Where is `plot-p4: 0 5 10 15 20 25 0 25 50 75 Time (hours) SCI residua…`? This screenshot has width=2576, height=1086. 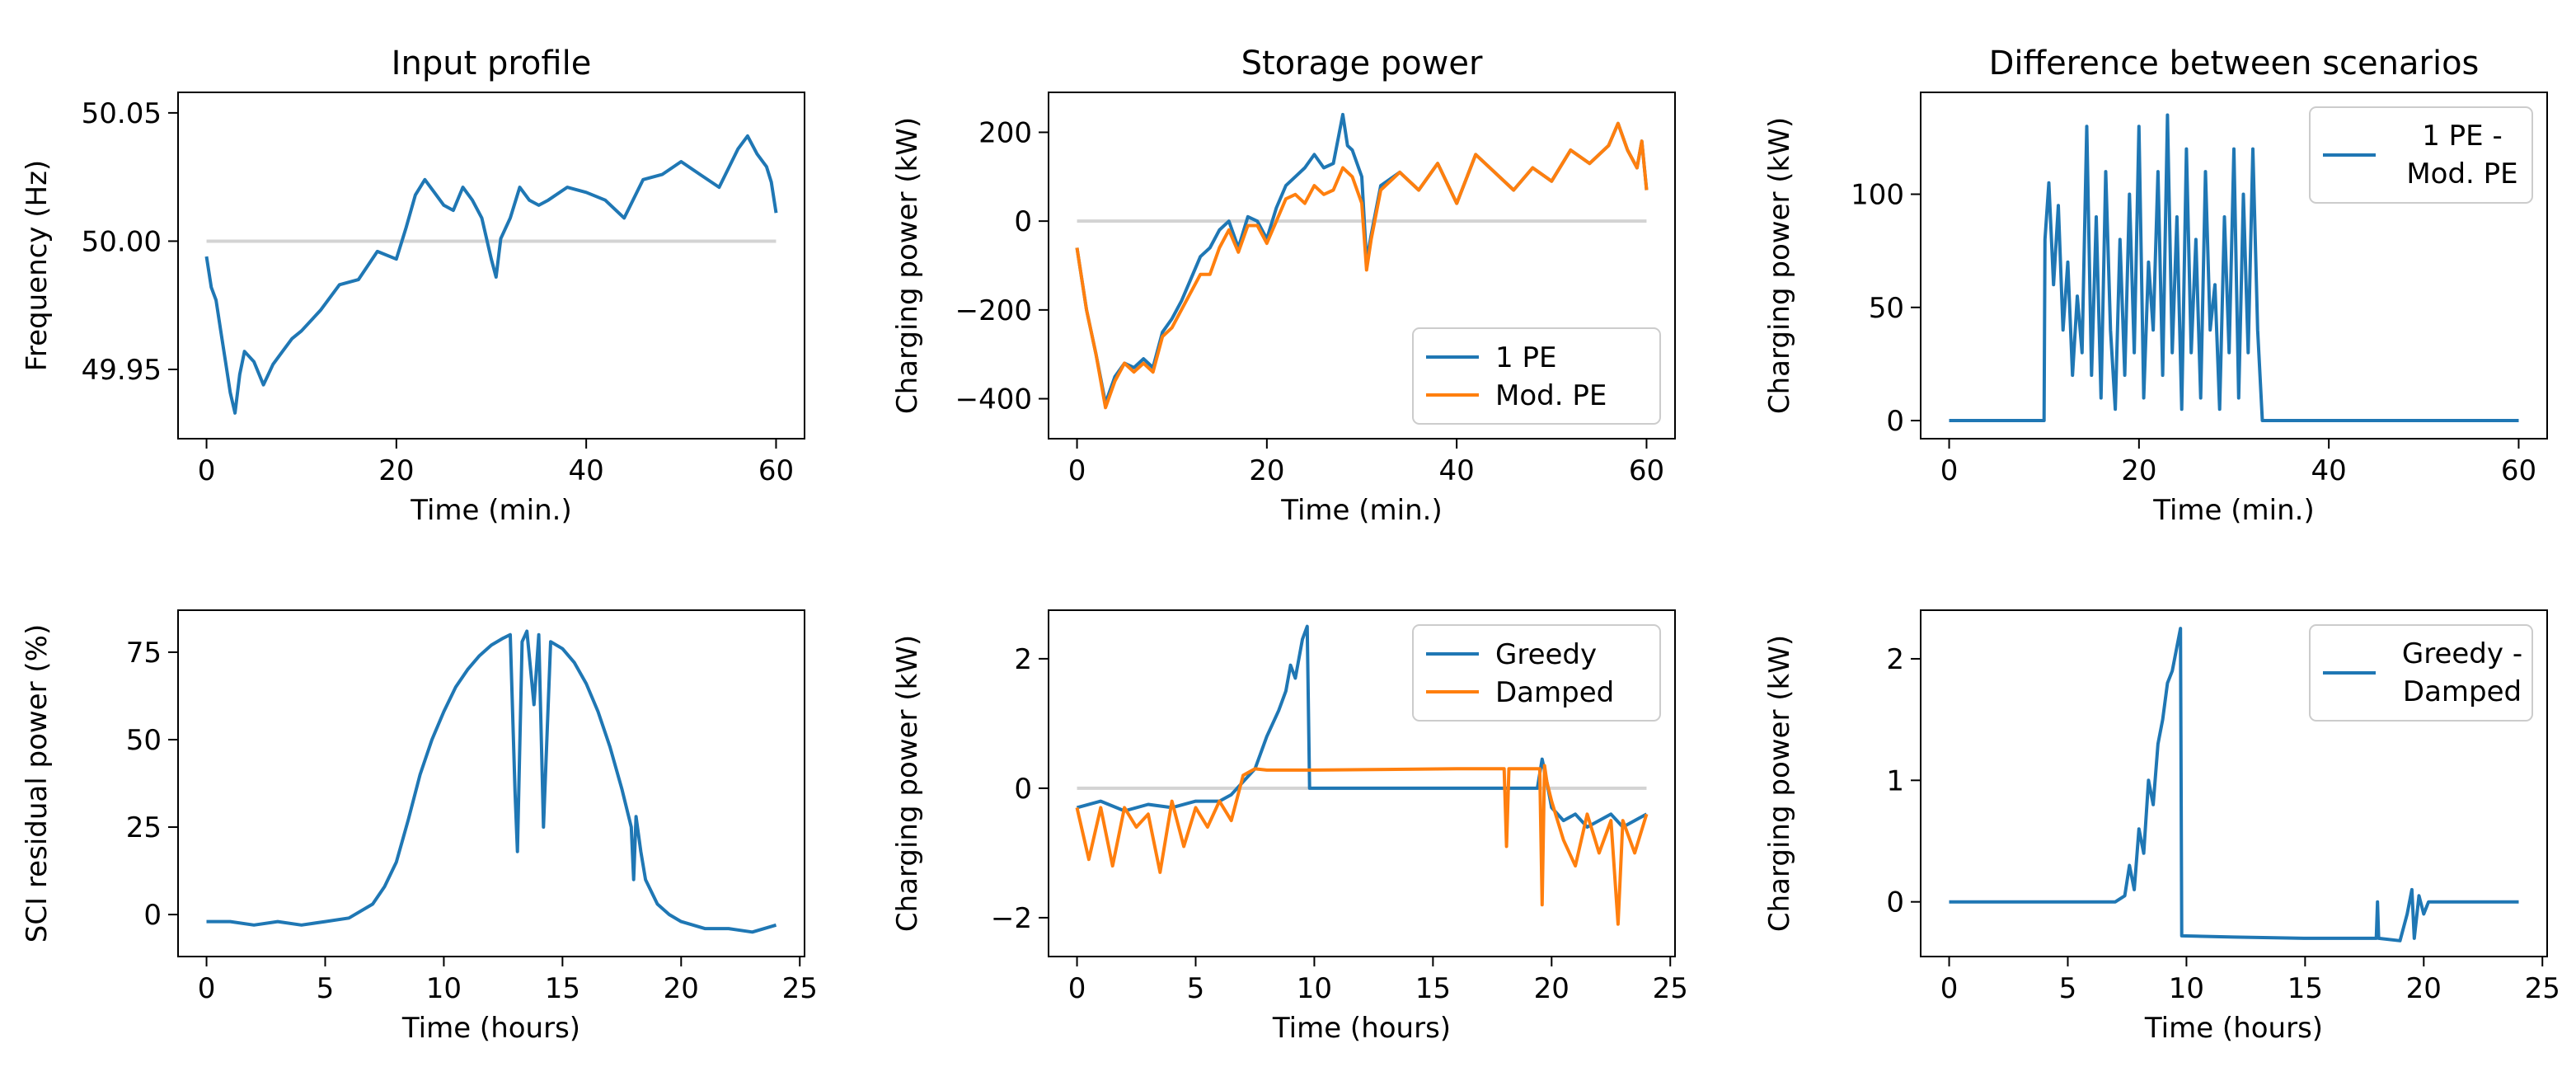 plot-p4: 0 5 10 15 20 25 0 25 50 75 Time (hours) SCI residua… is located at coordinates (419, 827).